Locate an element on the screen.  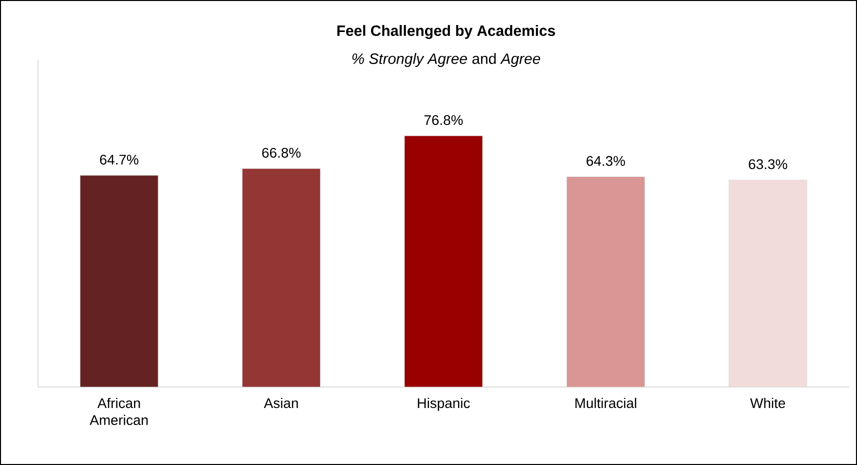
data-label: 66.8% is located at coordinates (281, 153).